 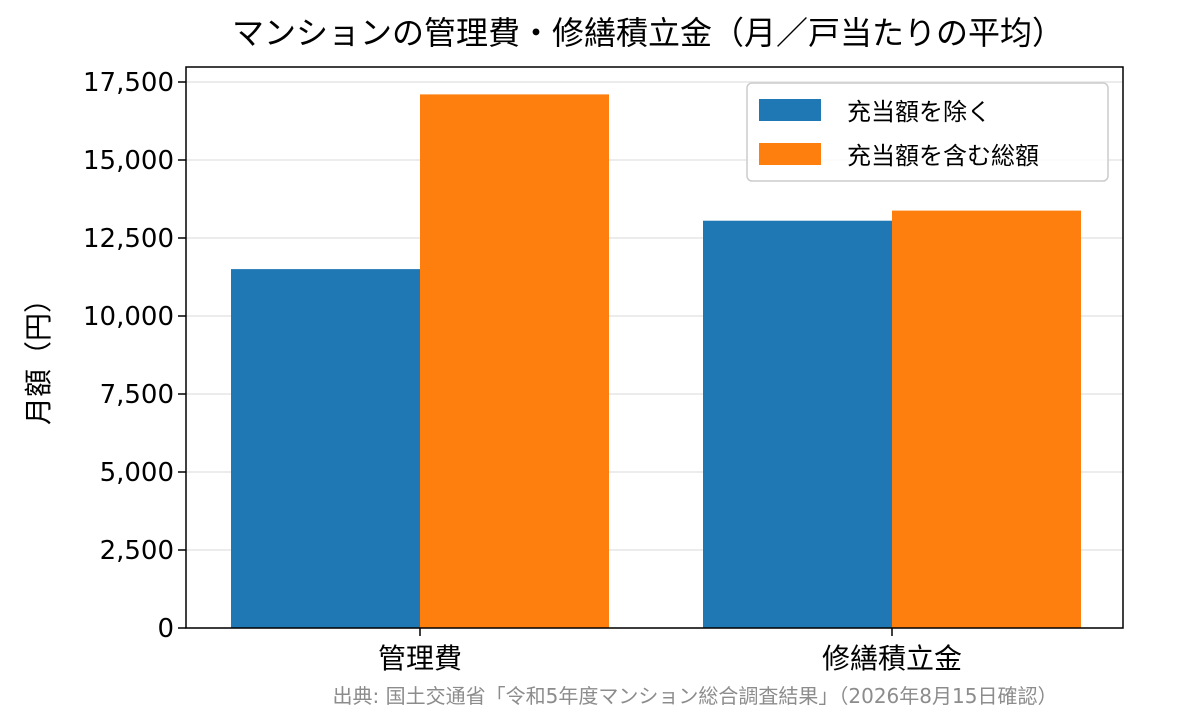 I want to click on y-tick-label: 15,000, so click(x=128, y=161).